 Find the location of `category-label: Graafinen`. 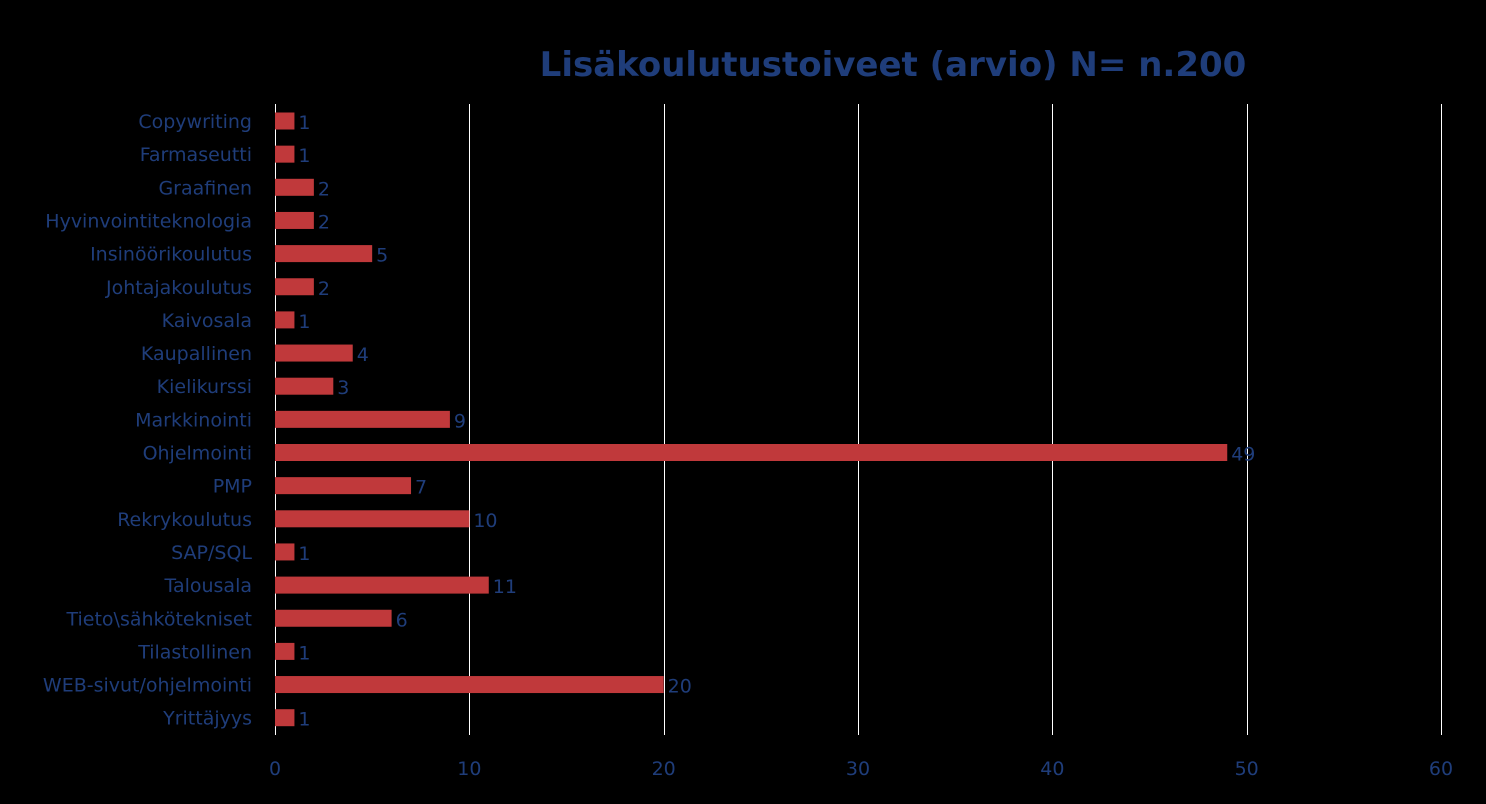

category-label: Graafinen is located at coordinates (205, 188).